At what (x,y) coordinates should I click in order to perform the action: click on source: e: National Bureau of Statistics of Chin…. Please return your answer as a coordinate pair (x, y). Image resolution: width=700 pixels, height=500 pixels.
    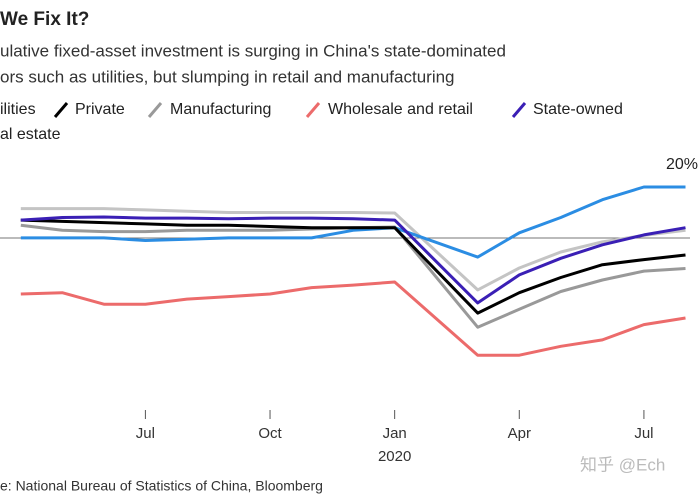
    Looking at the image, I should click on (161, 486).